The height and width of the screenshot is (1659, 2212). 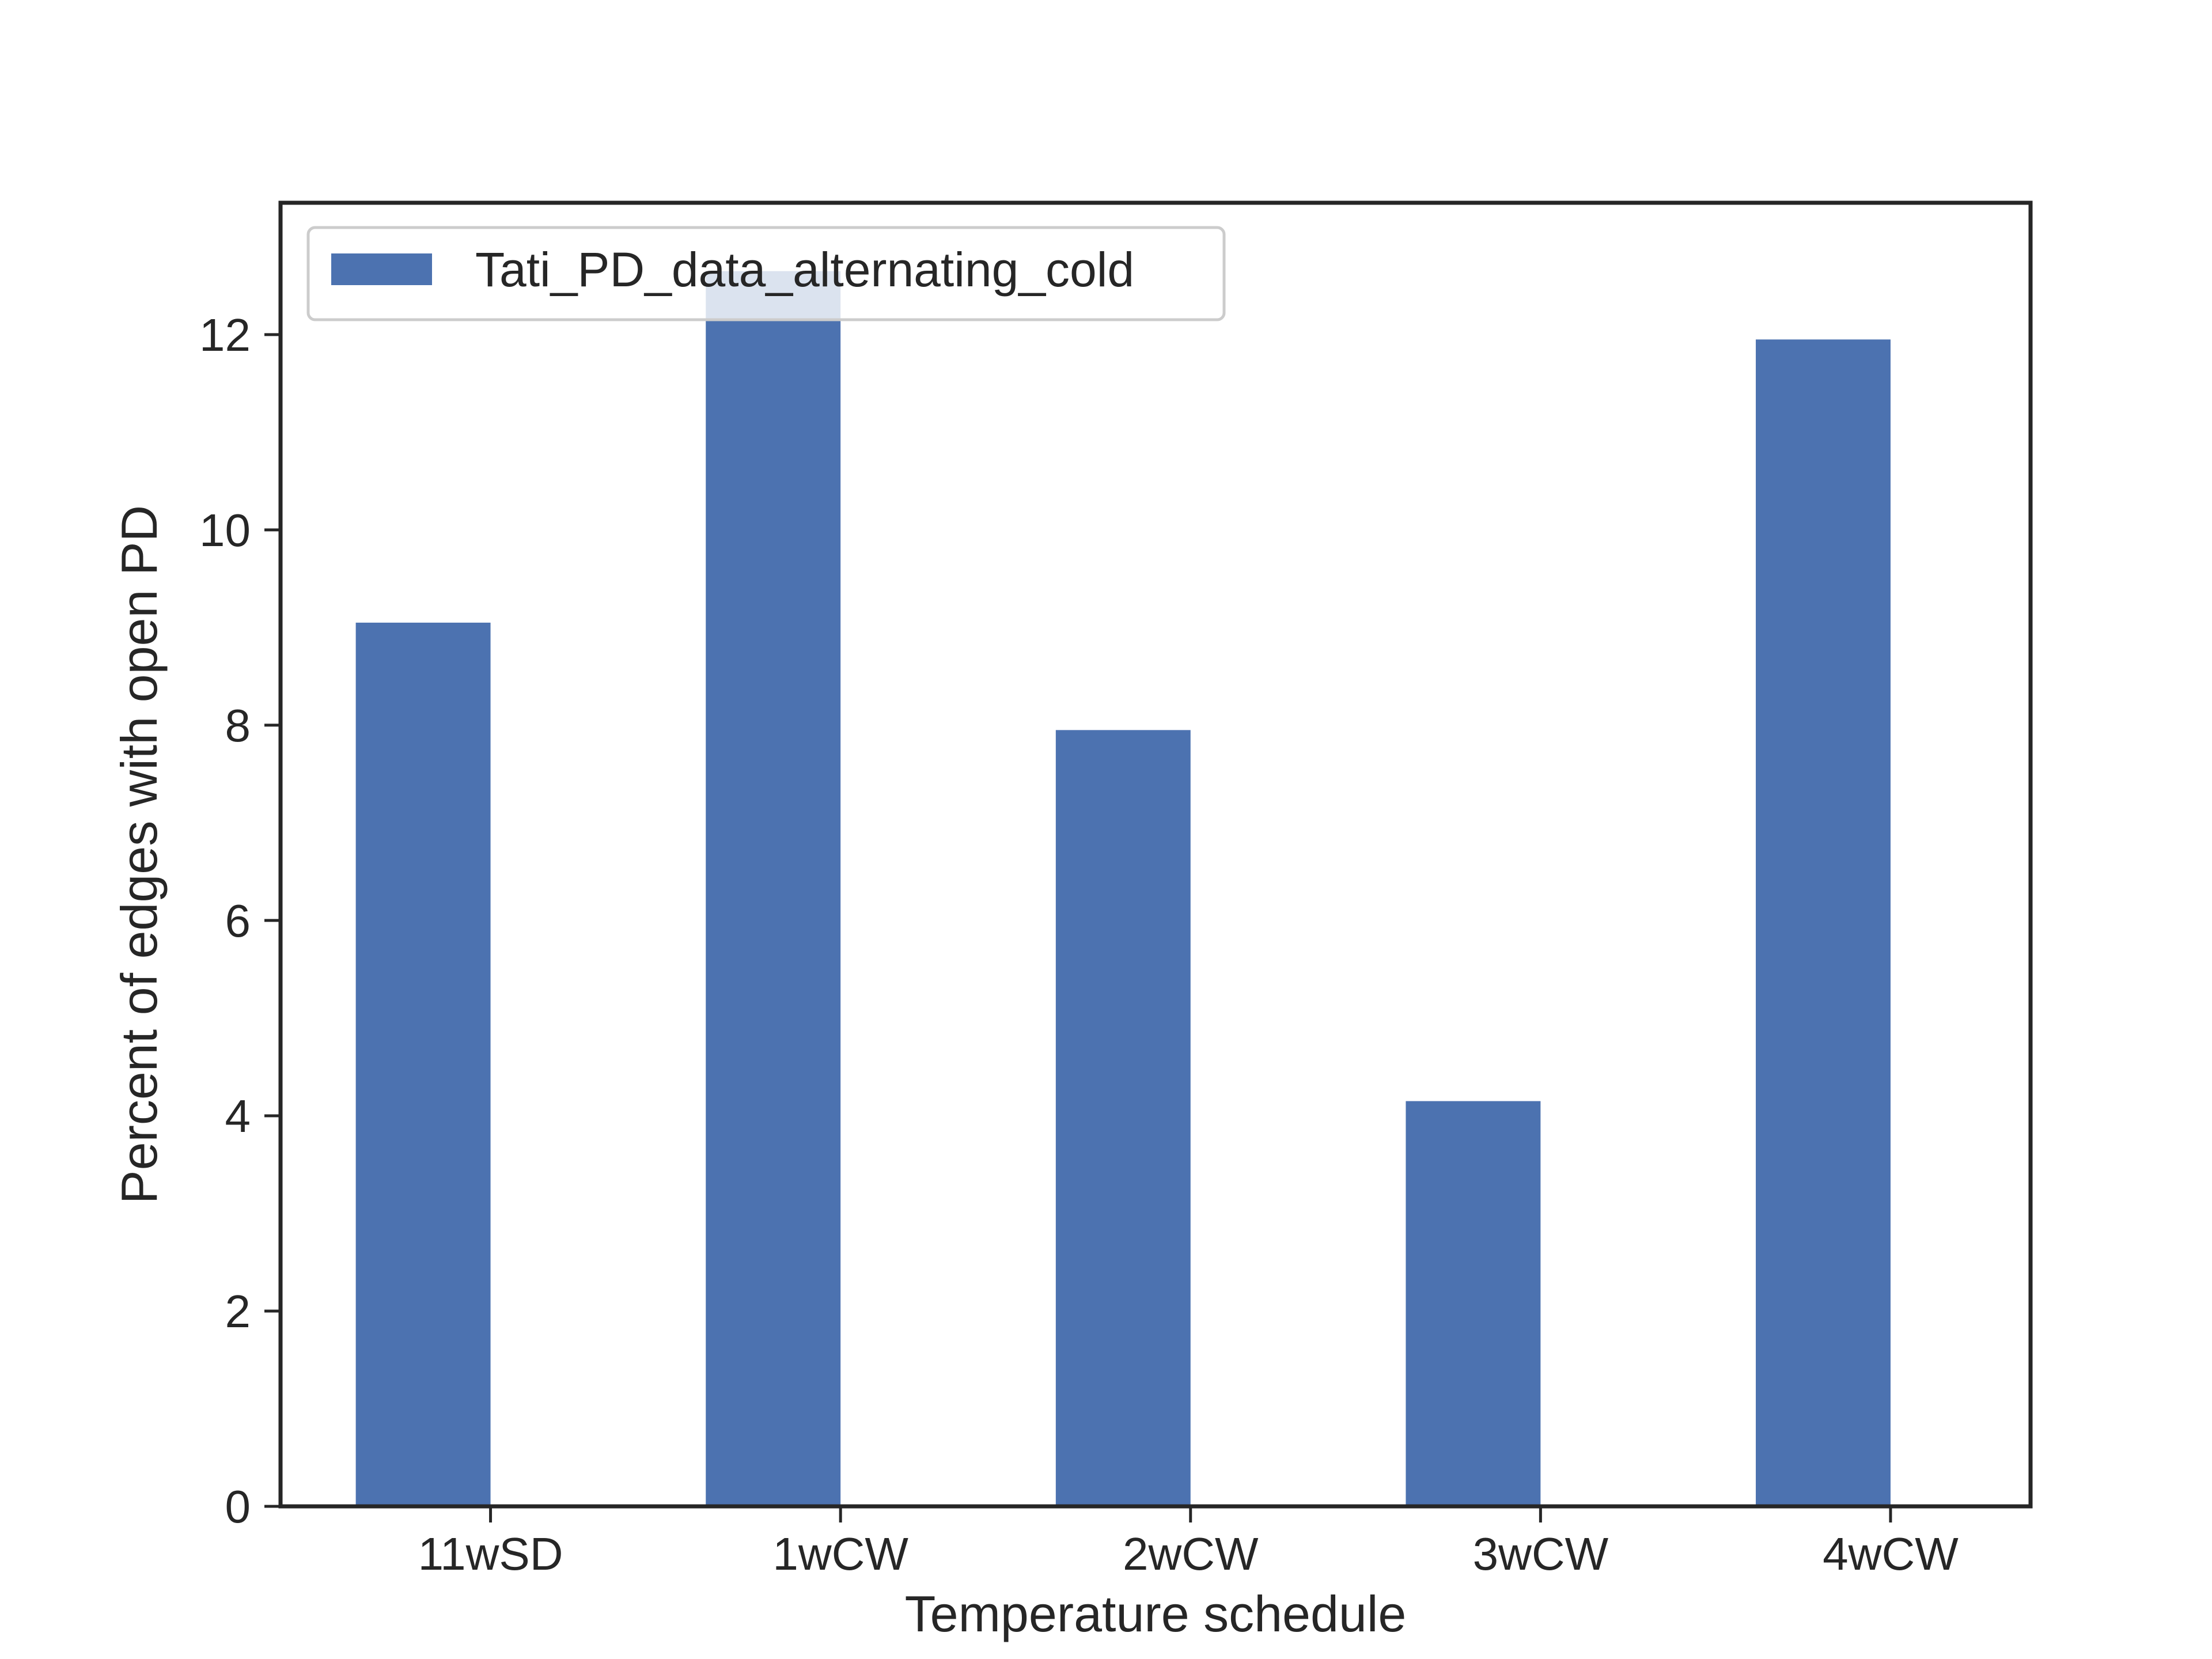 I want to click on legend-swatch, so click(x=381, y=269).